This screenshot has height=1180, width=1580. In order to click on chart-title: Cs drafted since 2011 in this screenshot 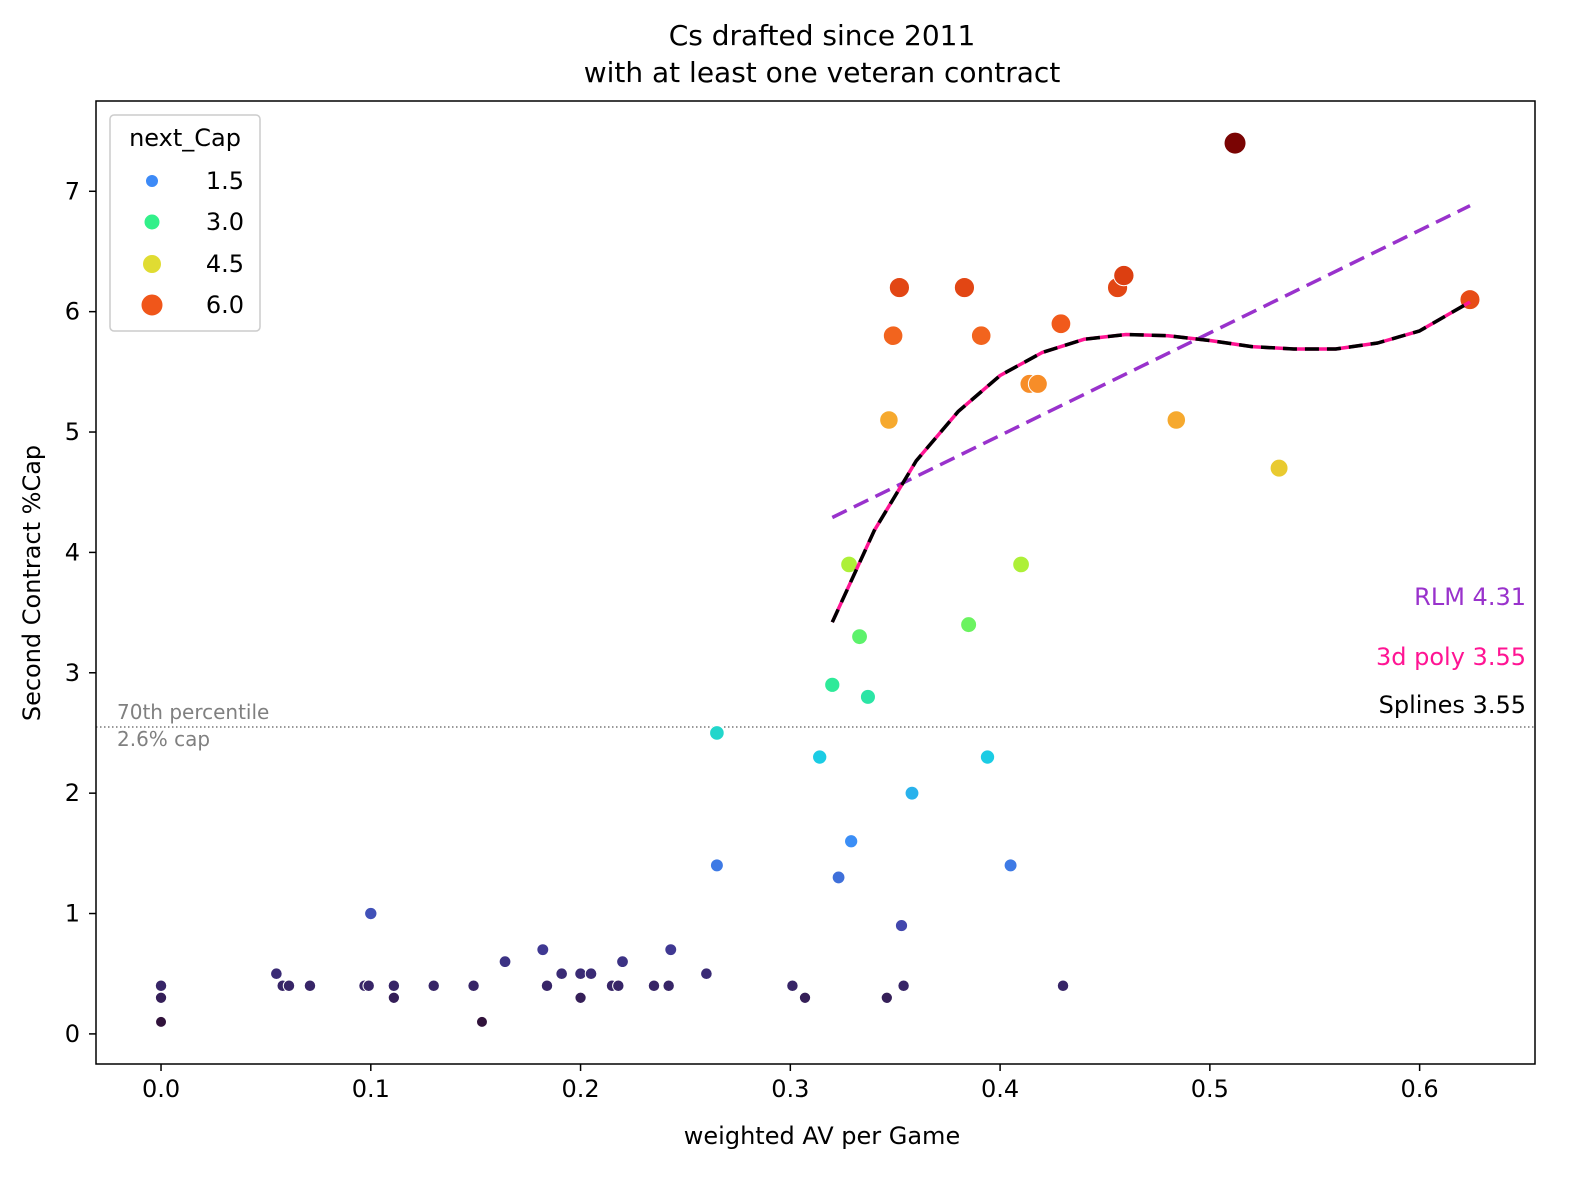, I will do `click(822, 35)`.